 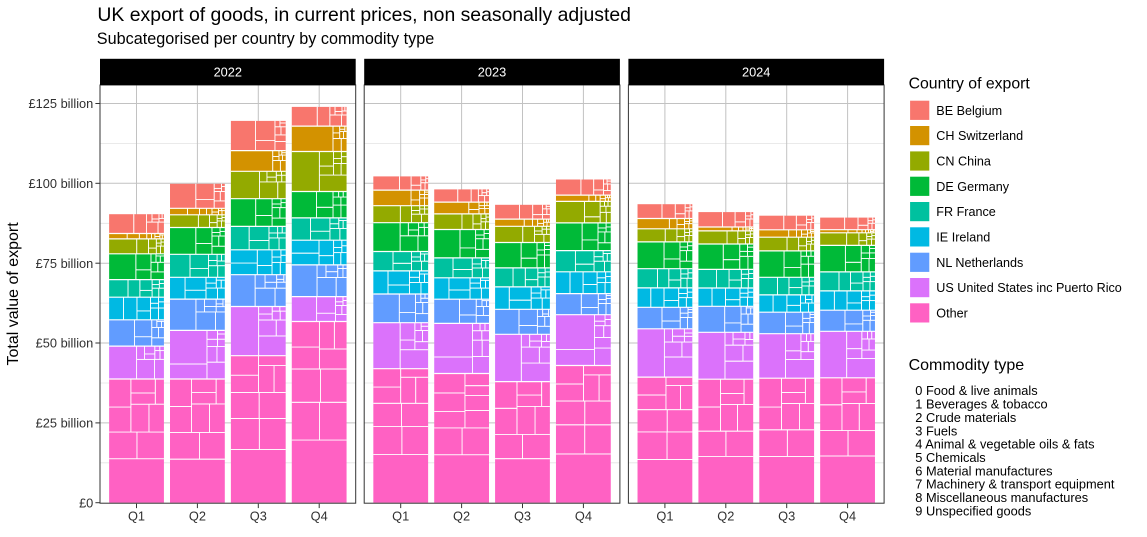 I want to click on svg-text: IE Ireland, so click(x=963, y=238).